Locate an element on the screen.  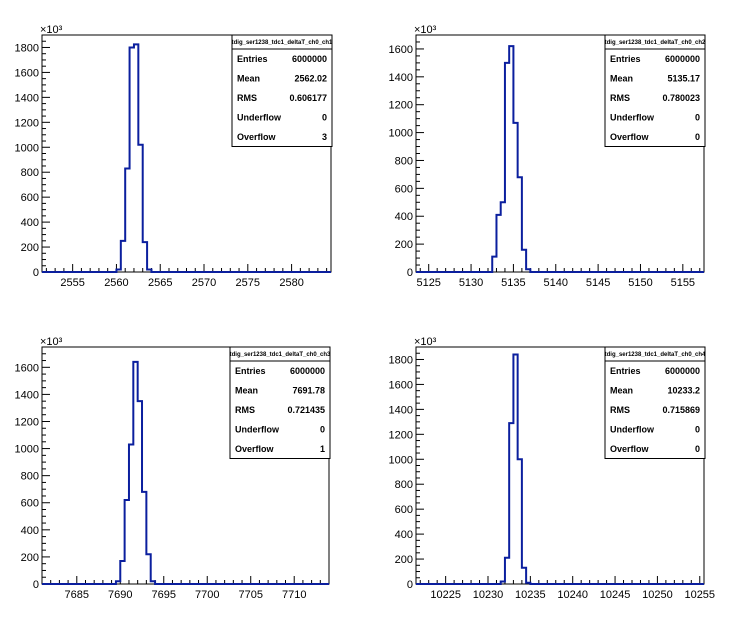
x-tick-label: 7705 is located at coordinates (250, 595).